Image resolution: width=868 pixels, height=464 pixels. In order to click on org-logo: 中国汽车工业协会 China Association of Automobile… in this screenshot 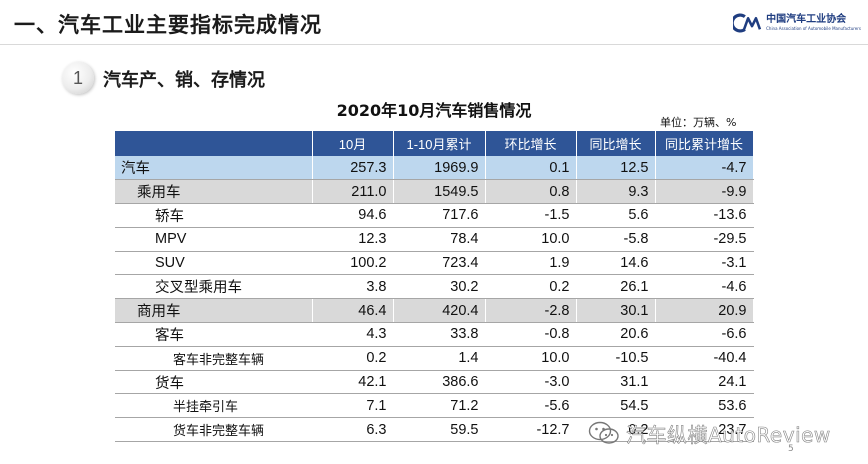, I will do `click(797, 23)`.